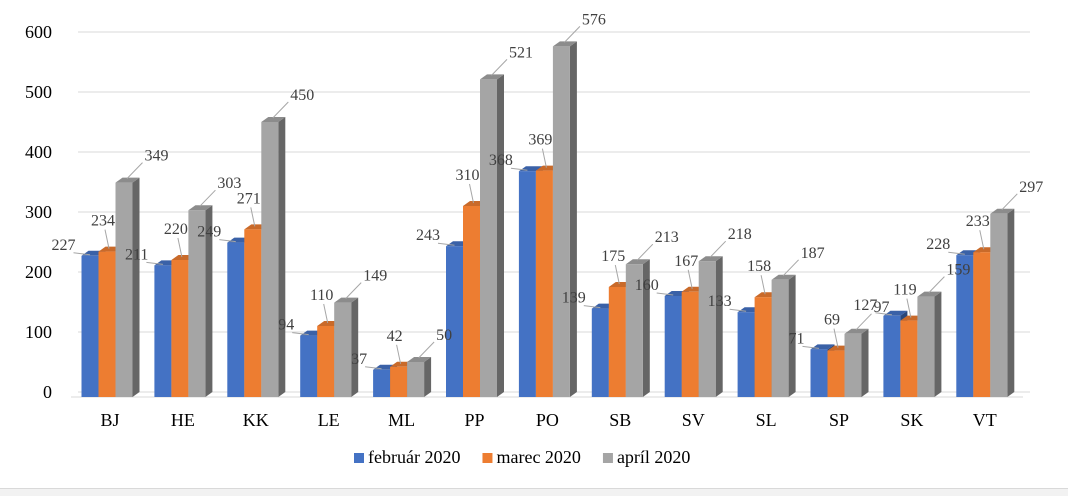 This screenshot has width=1068, height=496. I want to click on data-label-ML-series-1: 37, so click(359, 359).